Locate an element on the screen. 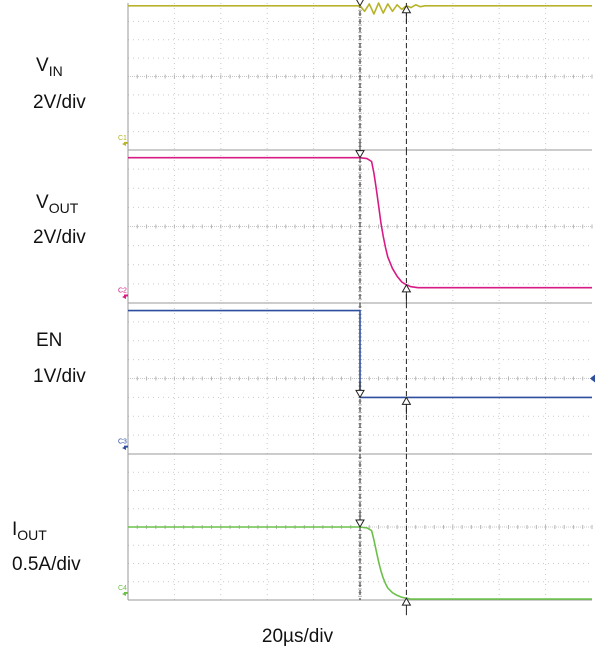 This screenshot has height=650, width=595. trace-c1 is located at coordinates (360, 8).